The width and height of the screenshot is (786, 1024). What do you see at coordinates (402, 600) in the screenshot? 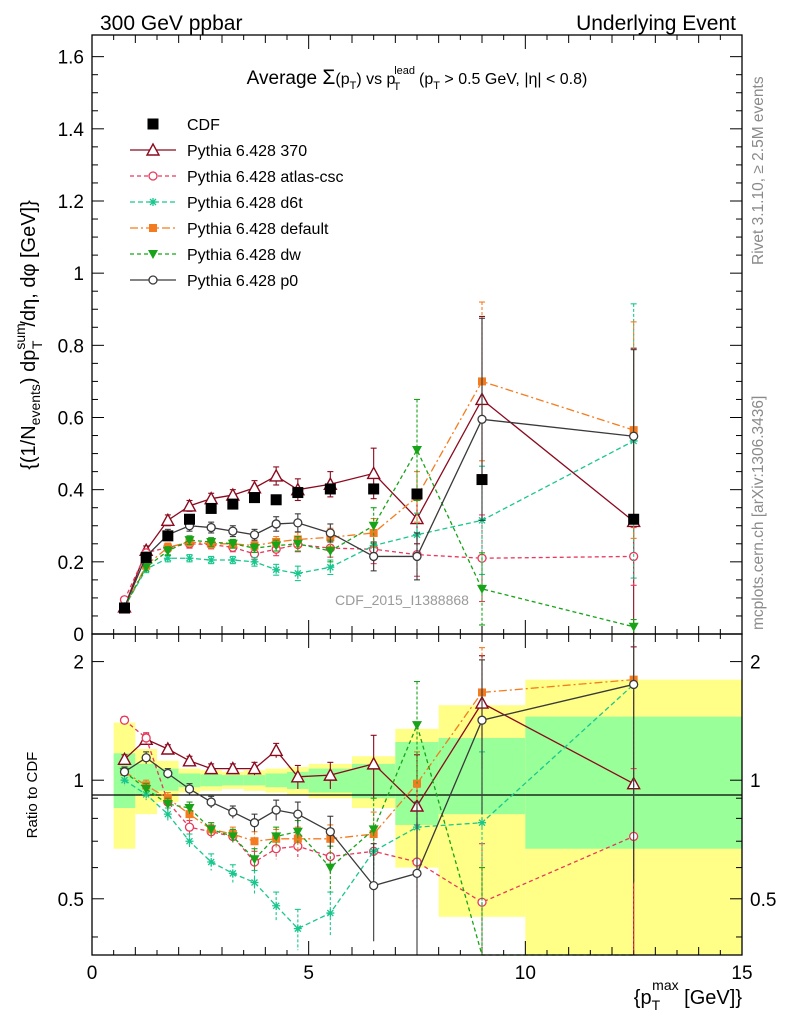
I see `analysis-watermark: CDF_2015_I1388868` at bounding box center [402, 600].